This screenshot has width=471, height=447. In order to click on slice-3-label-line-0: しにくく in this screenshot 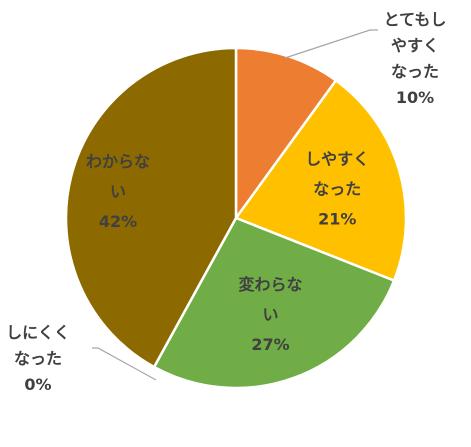, I will do `click(38, 332)`.